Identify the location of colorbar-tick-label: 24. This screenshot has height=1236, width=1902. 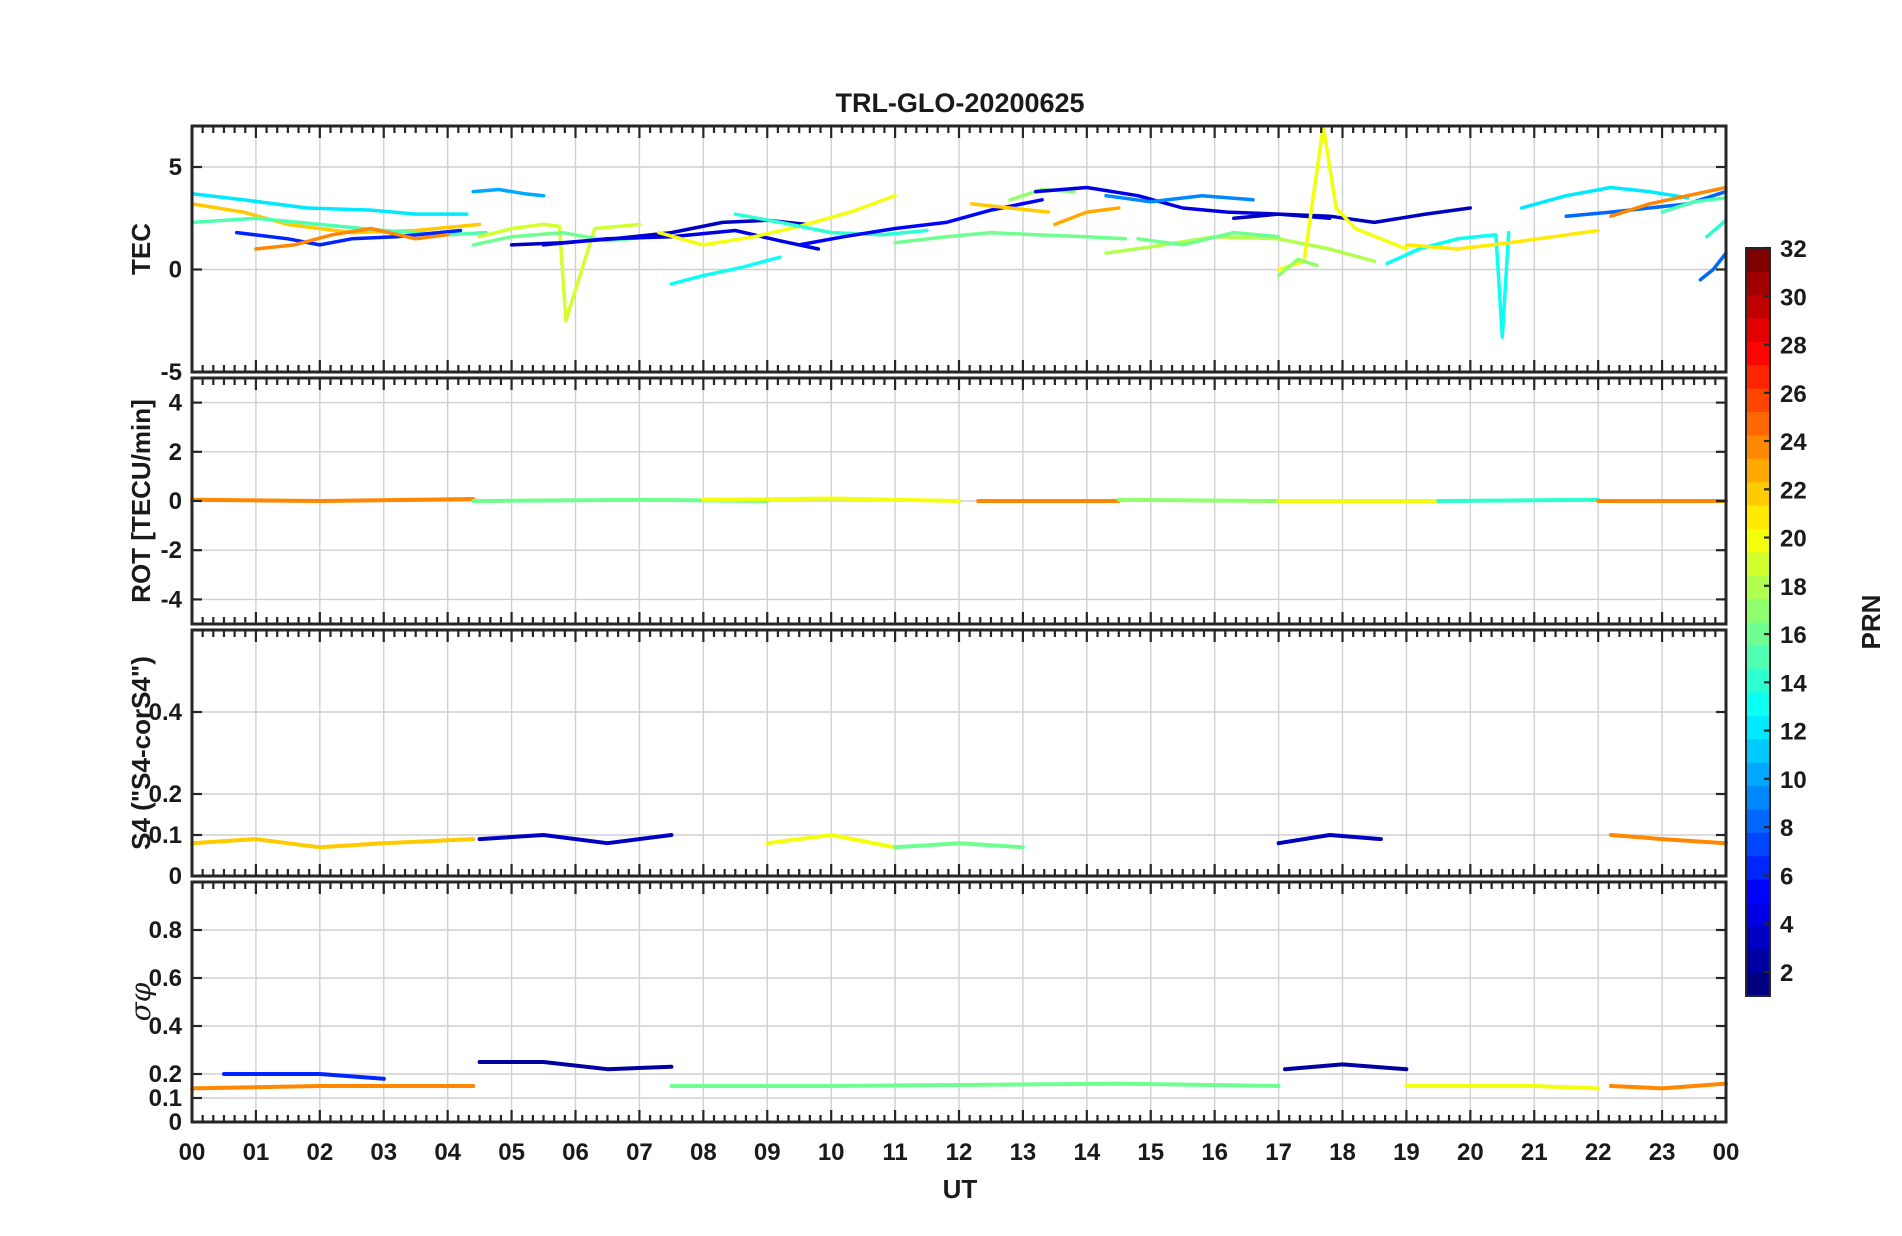
(1793, 442).